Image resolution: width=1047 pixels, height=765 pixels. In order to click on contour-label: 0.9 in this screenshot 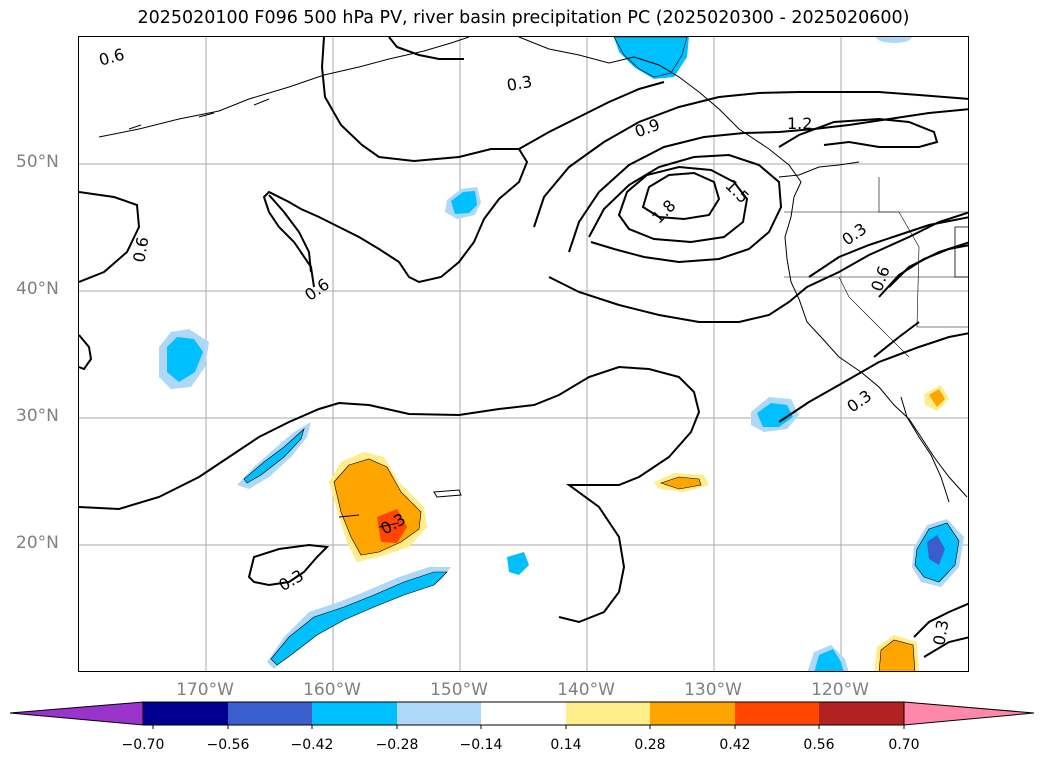, I will do `click(647, 128)`.